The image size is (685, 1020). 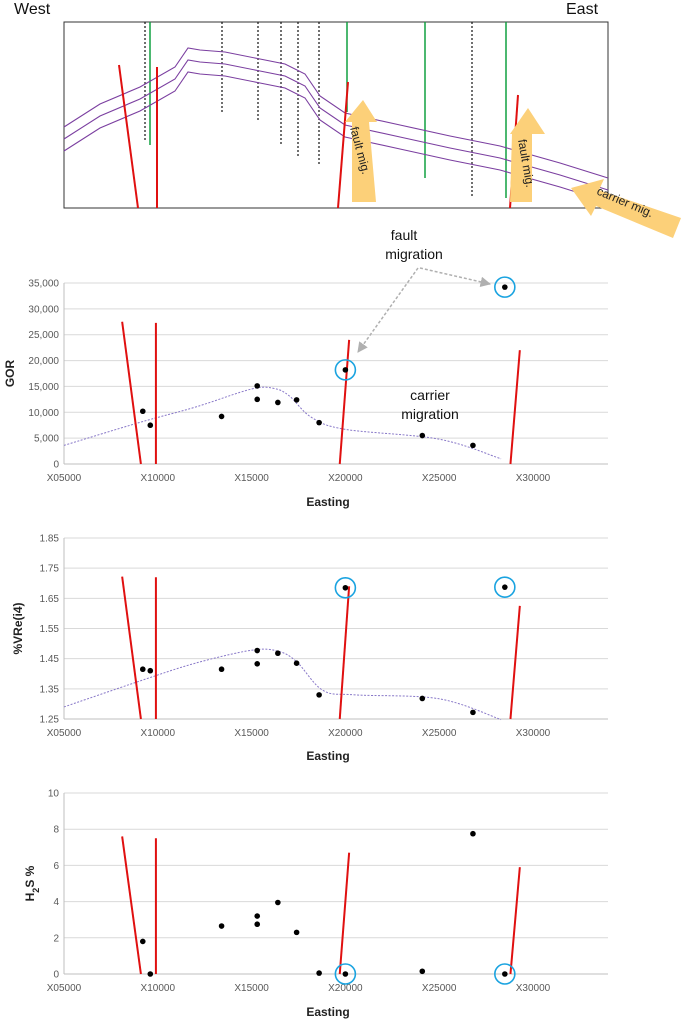 I want to click on east-label: East, so click(x=582, y=9).